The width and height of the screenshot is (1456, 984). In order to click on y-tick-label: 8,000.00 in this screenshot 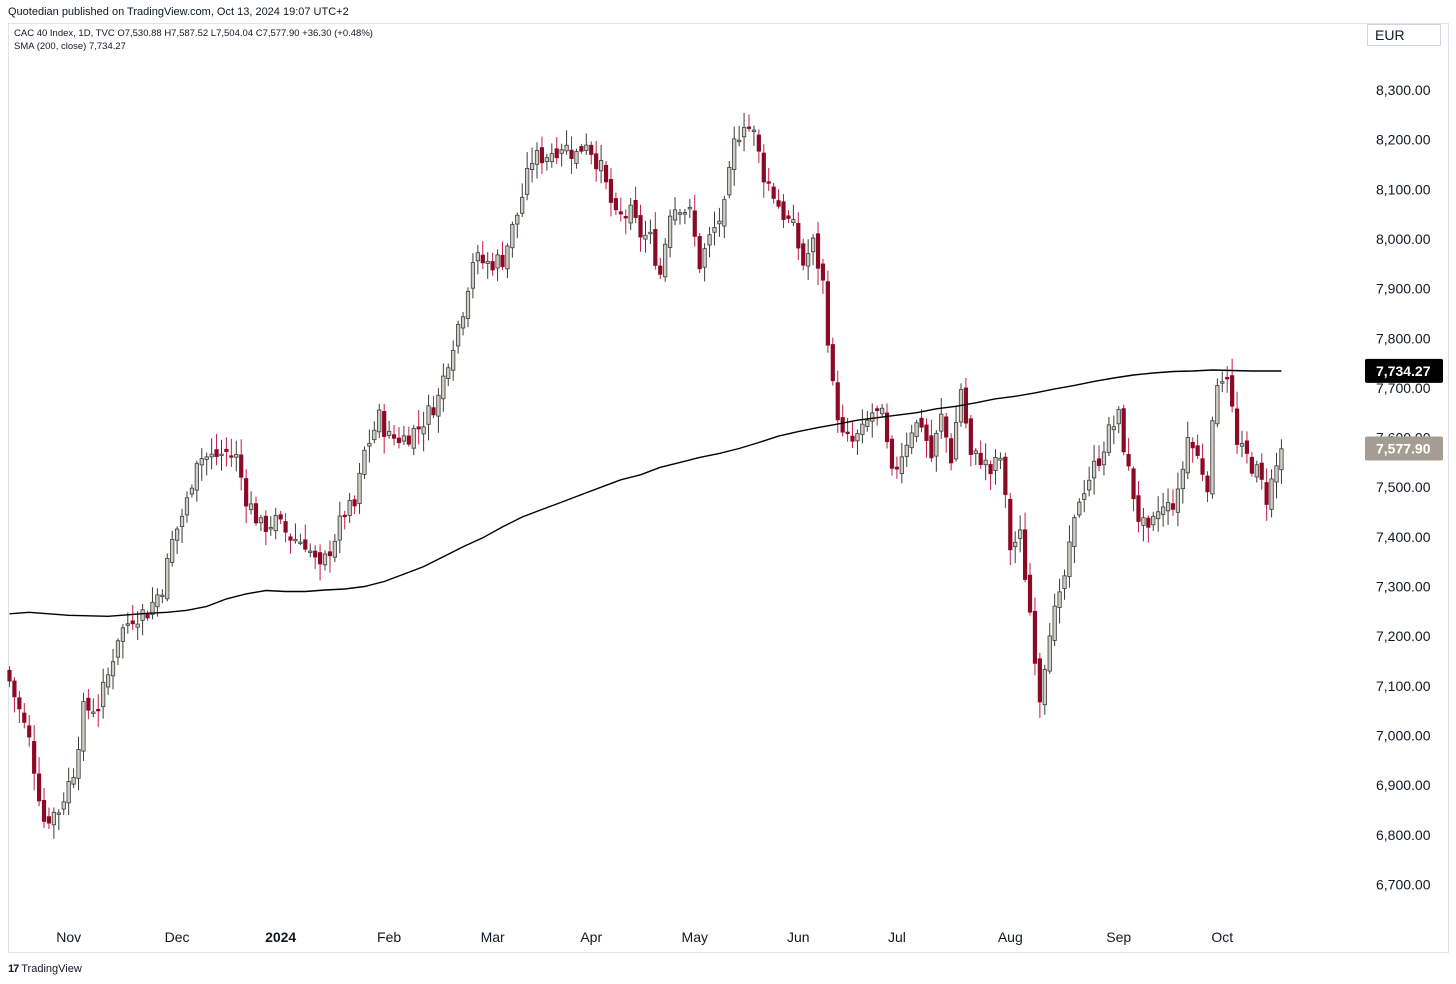, I will do `click(1403, 239)`.